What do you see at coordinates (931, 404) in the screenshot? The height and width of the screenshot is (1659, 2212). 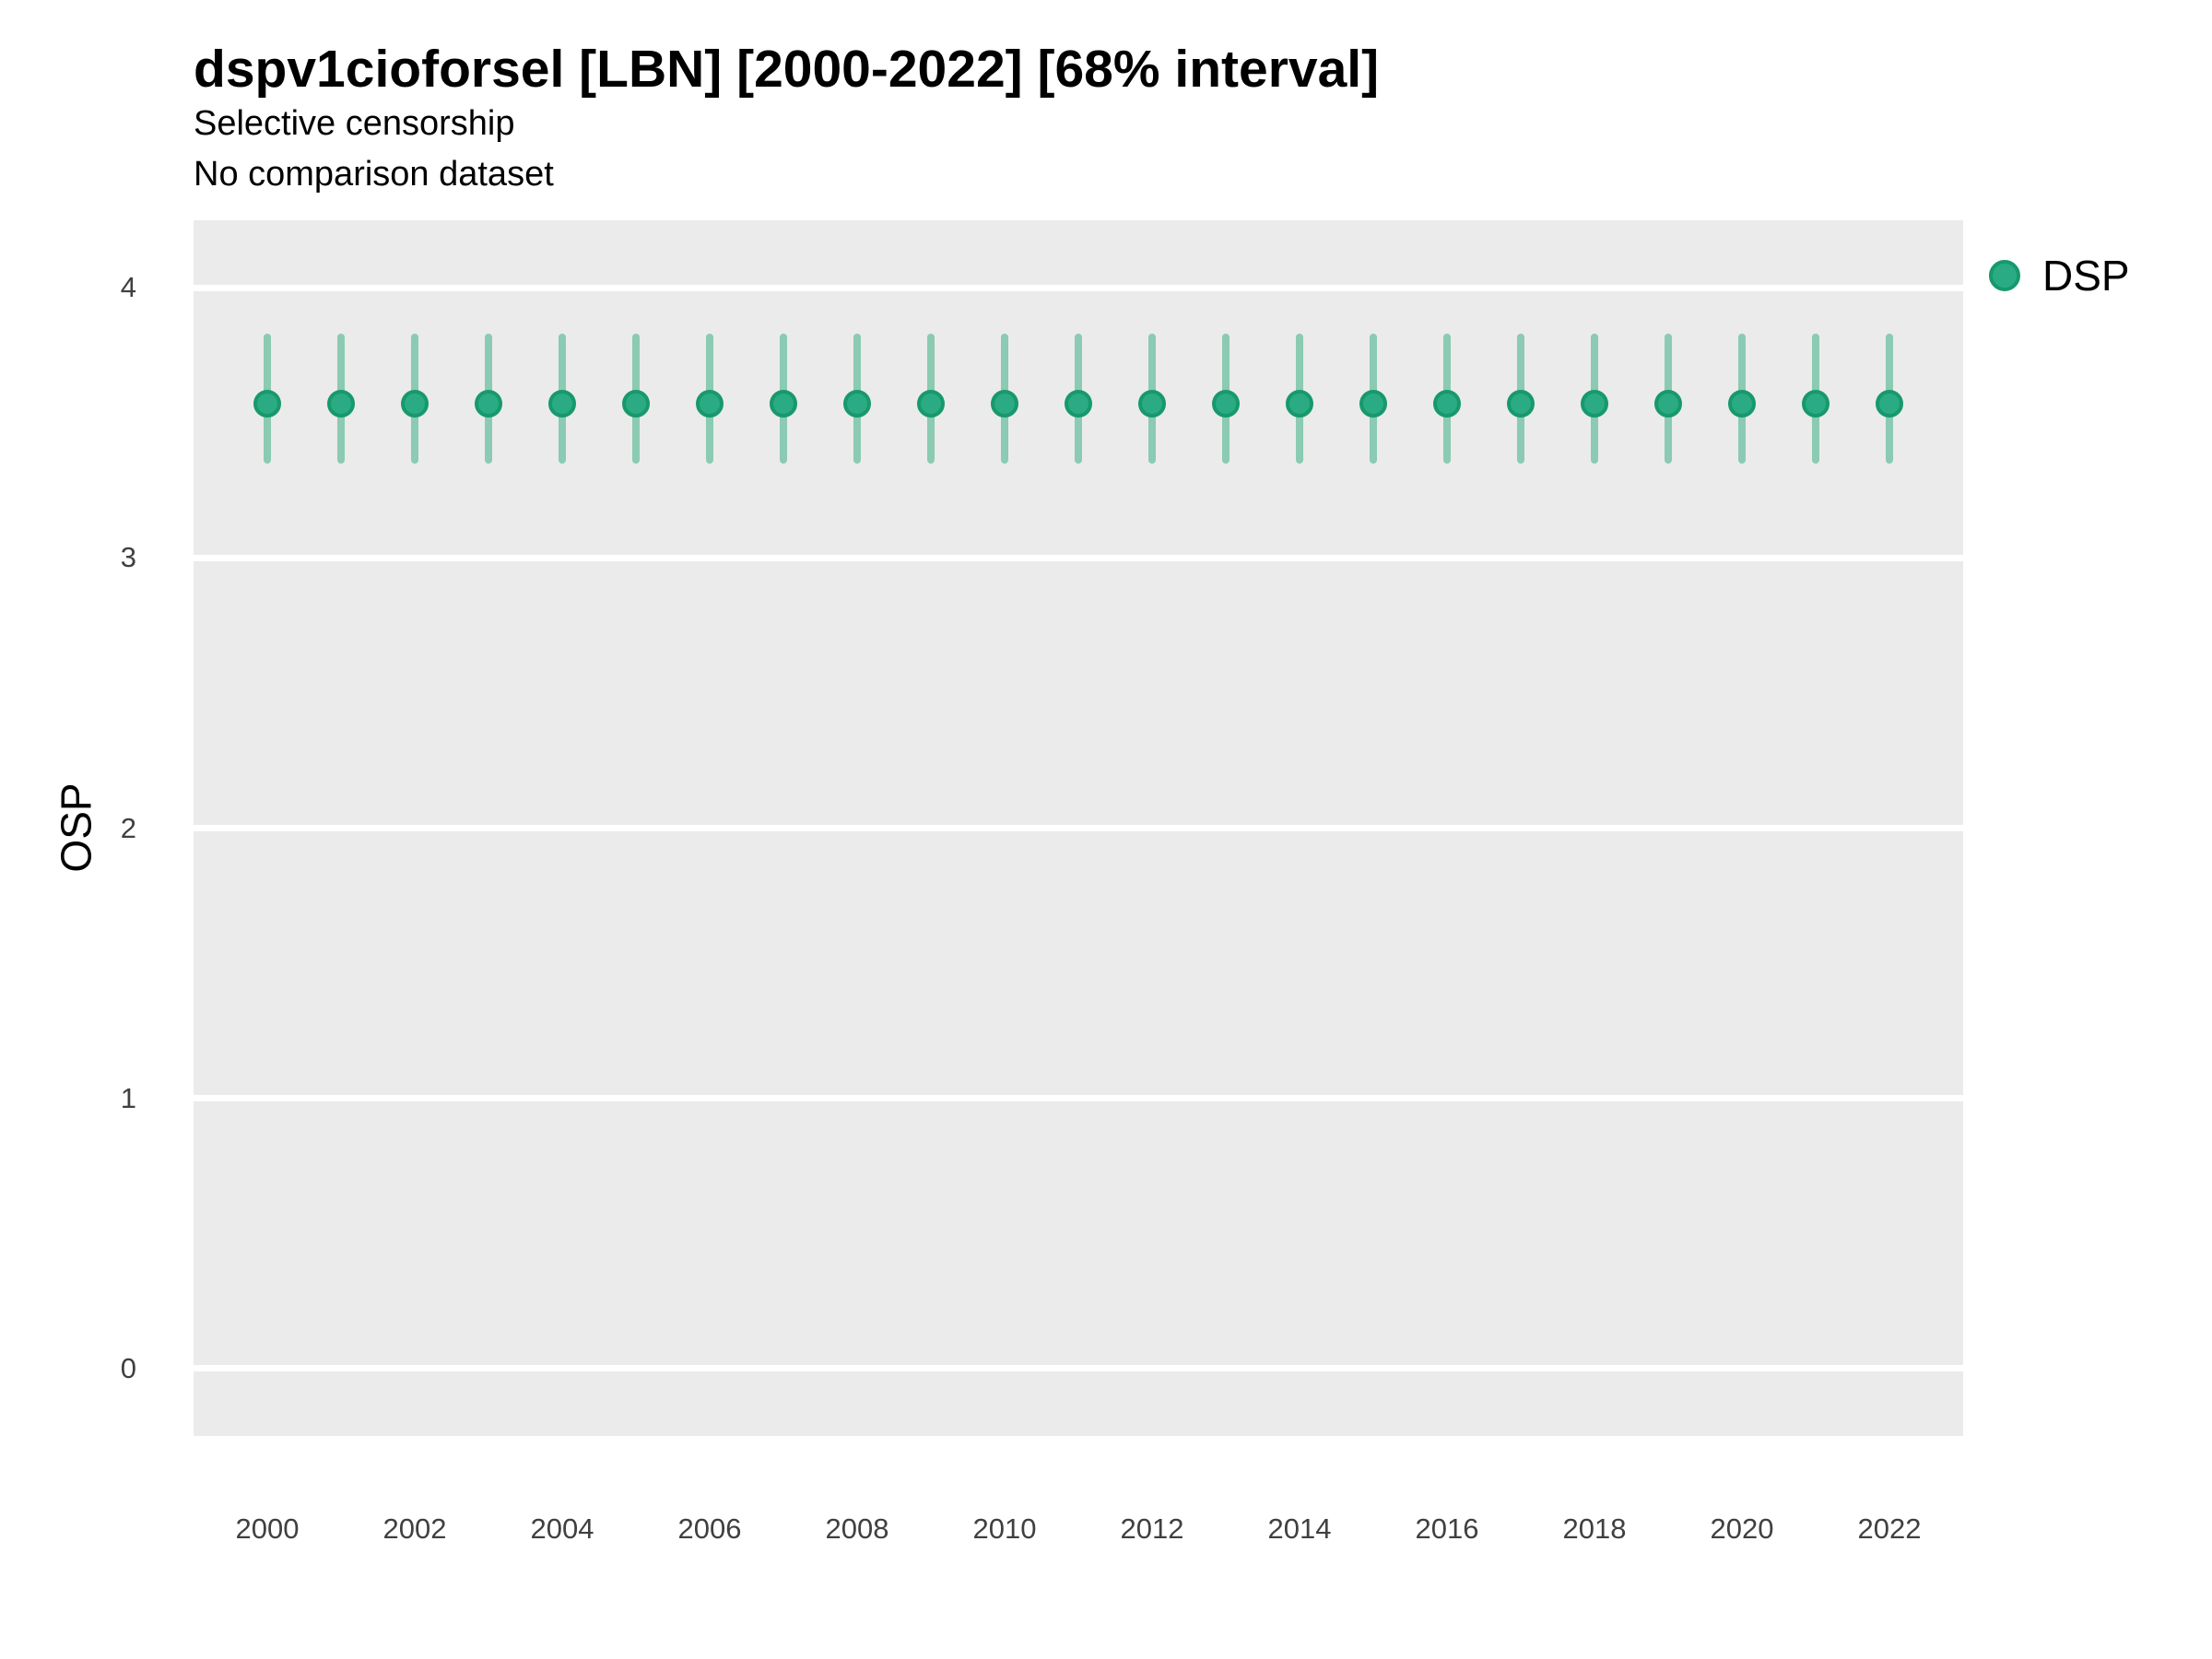 I see `data-point-2009` at bounding box center [931, 404].